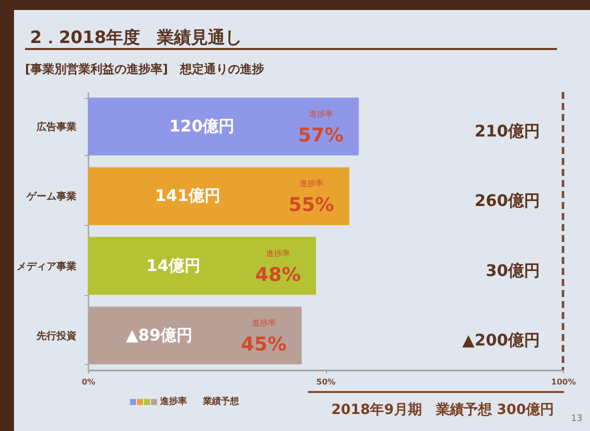 This screenshot has height=431, width=590. What do you see at coordinates (513, 270) in the screenshot?
I see `annotation: 30億円` at bounding box center [513, 270].